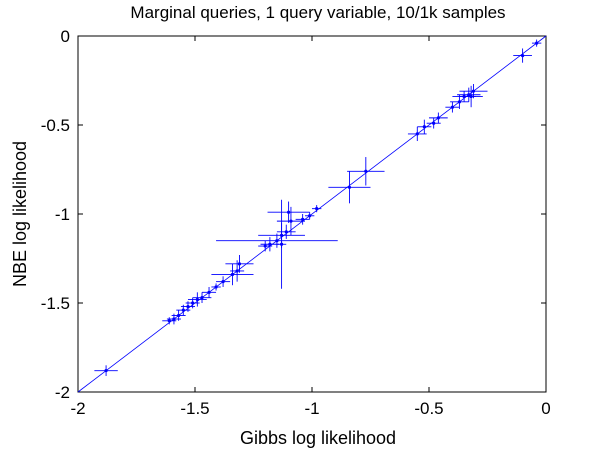 Image resolution: width=600 pixels, height=450 pixels. What do you see at coordinates (311, 408) in the screenshot?
I see `x-tick-label: -1` at bounding box center [311, 408].